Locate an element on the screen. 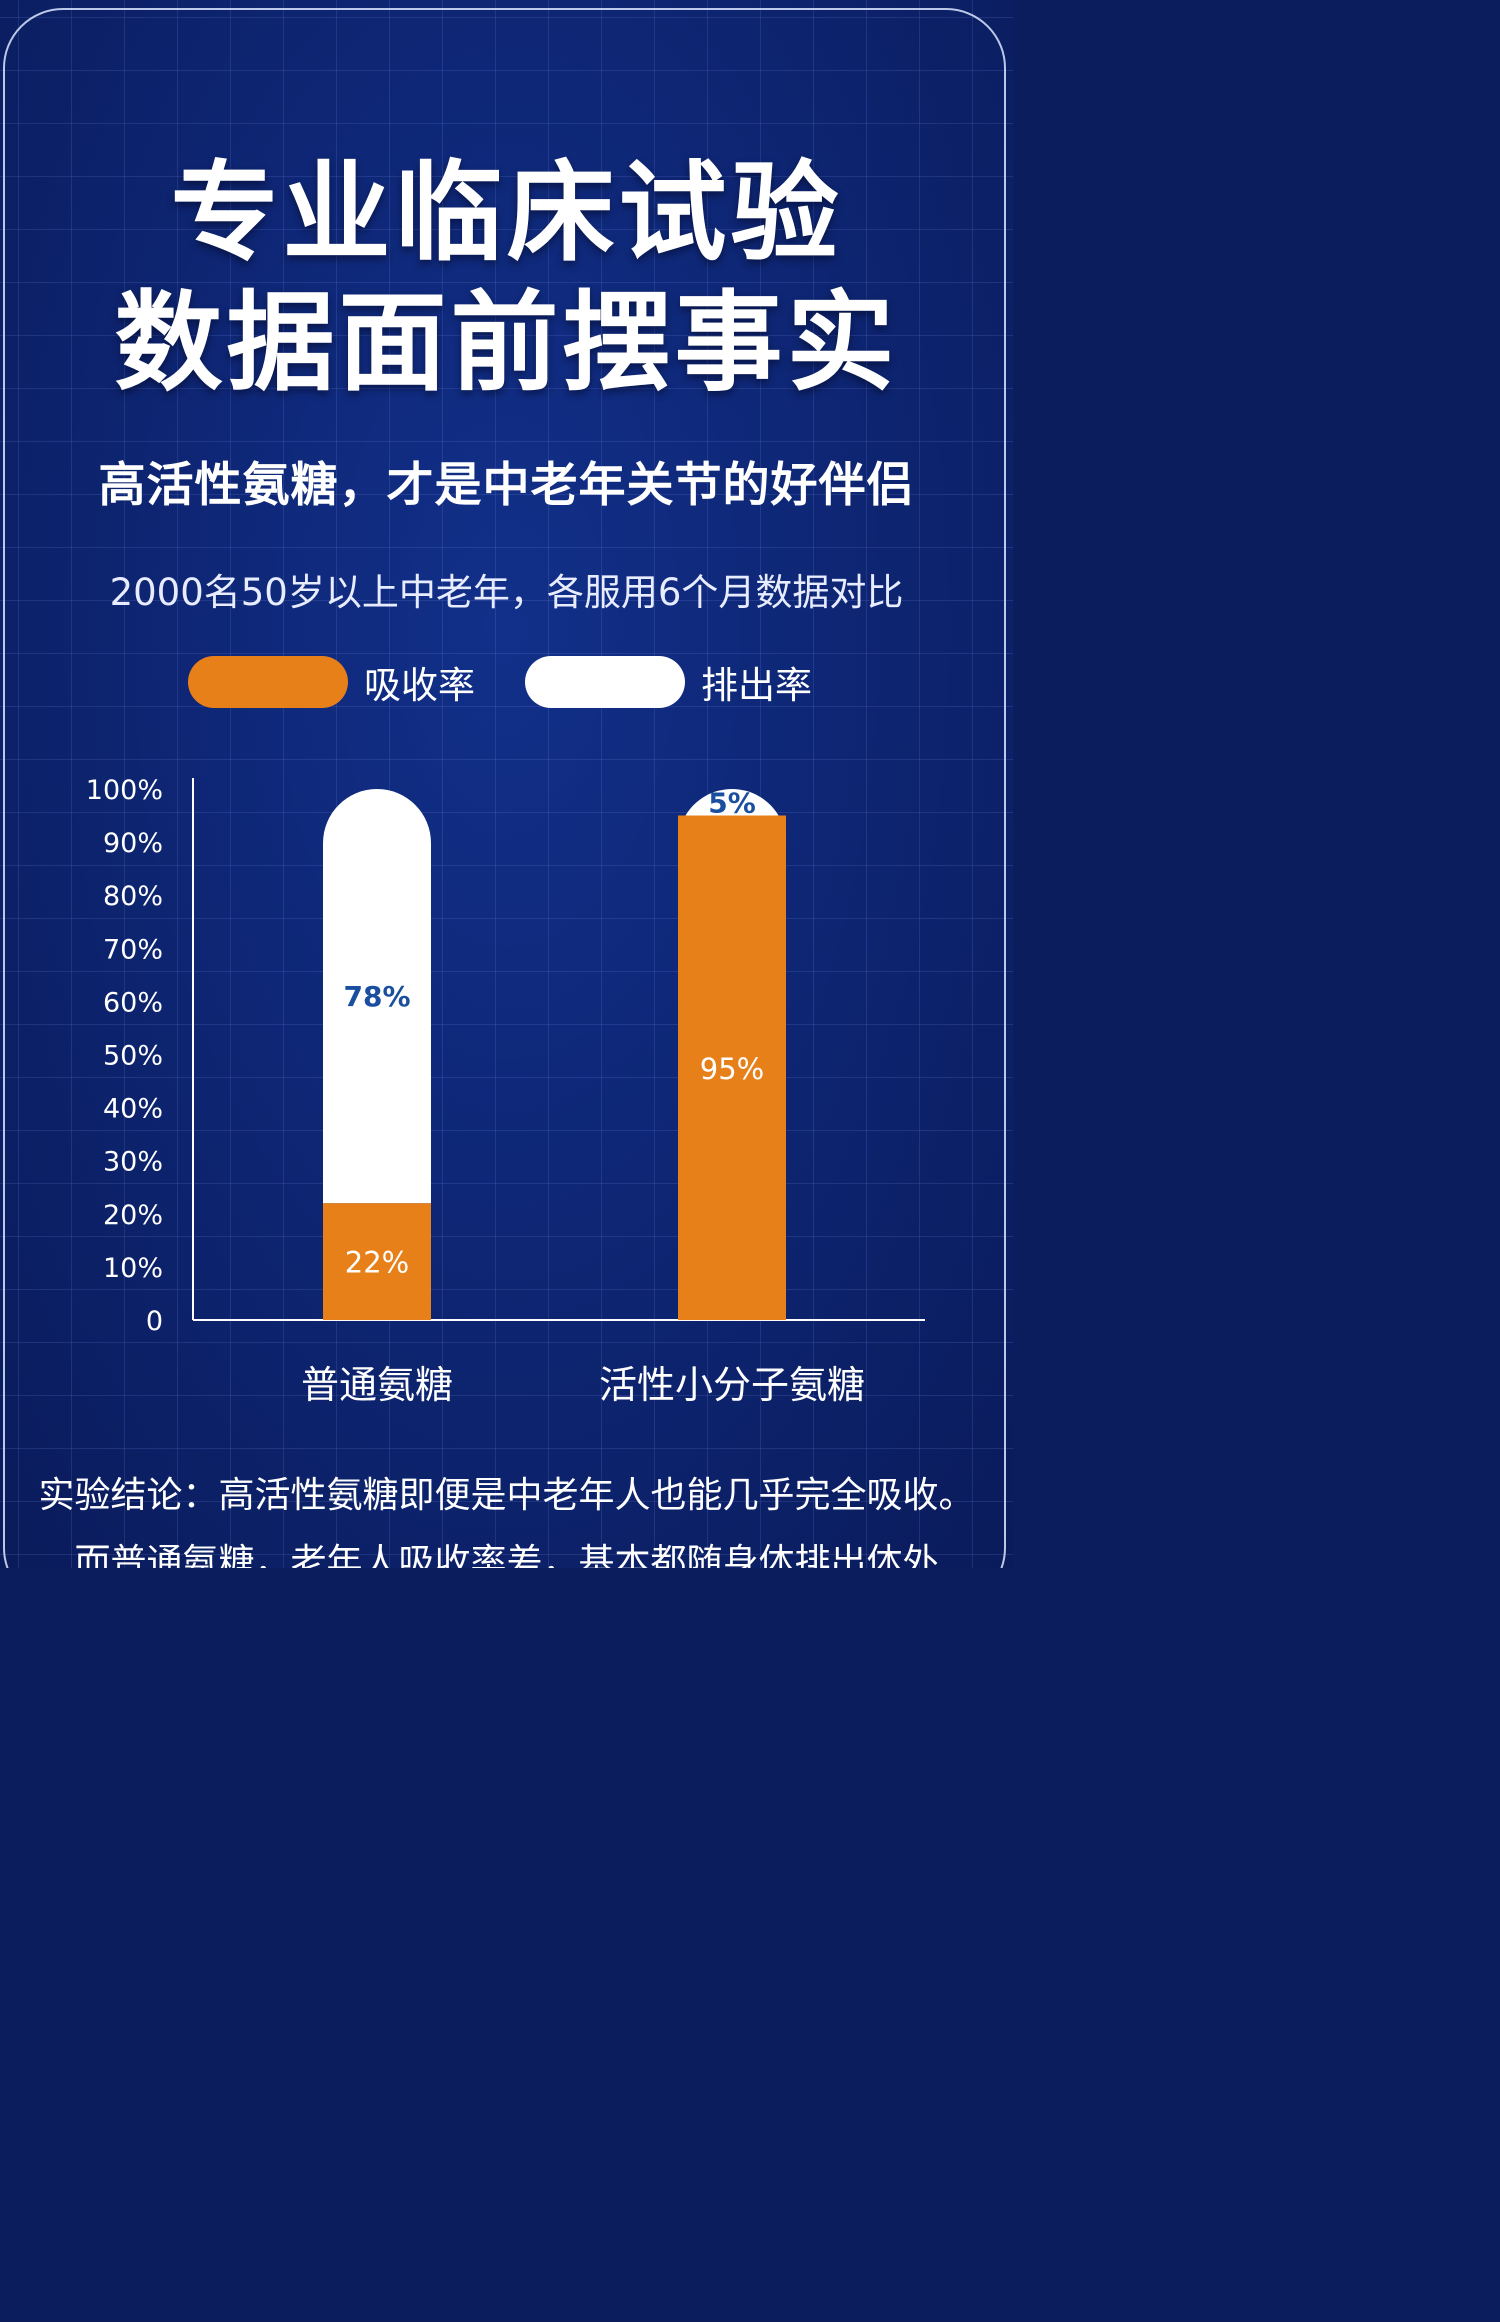 Image resolution: width=1500 pixels, height=2322 pixels. data-label: 95% is located at coordinates (732, 1069).